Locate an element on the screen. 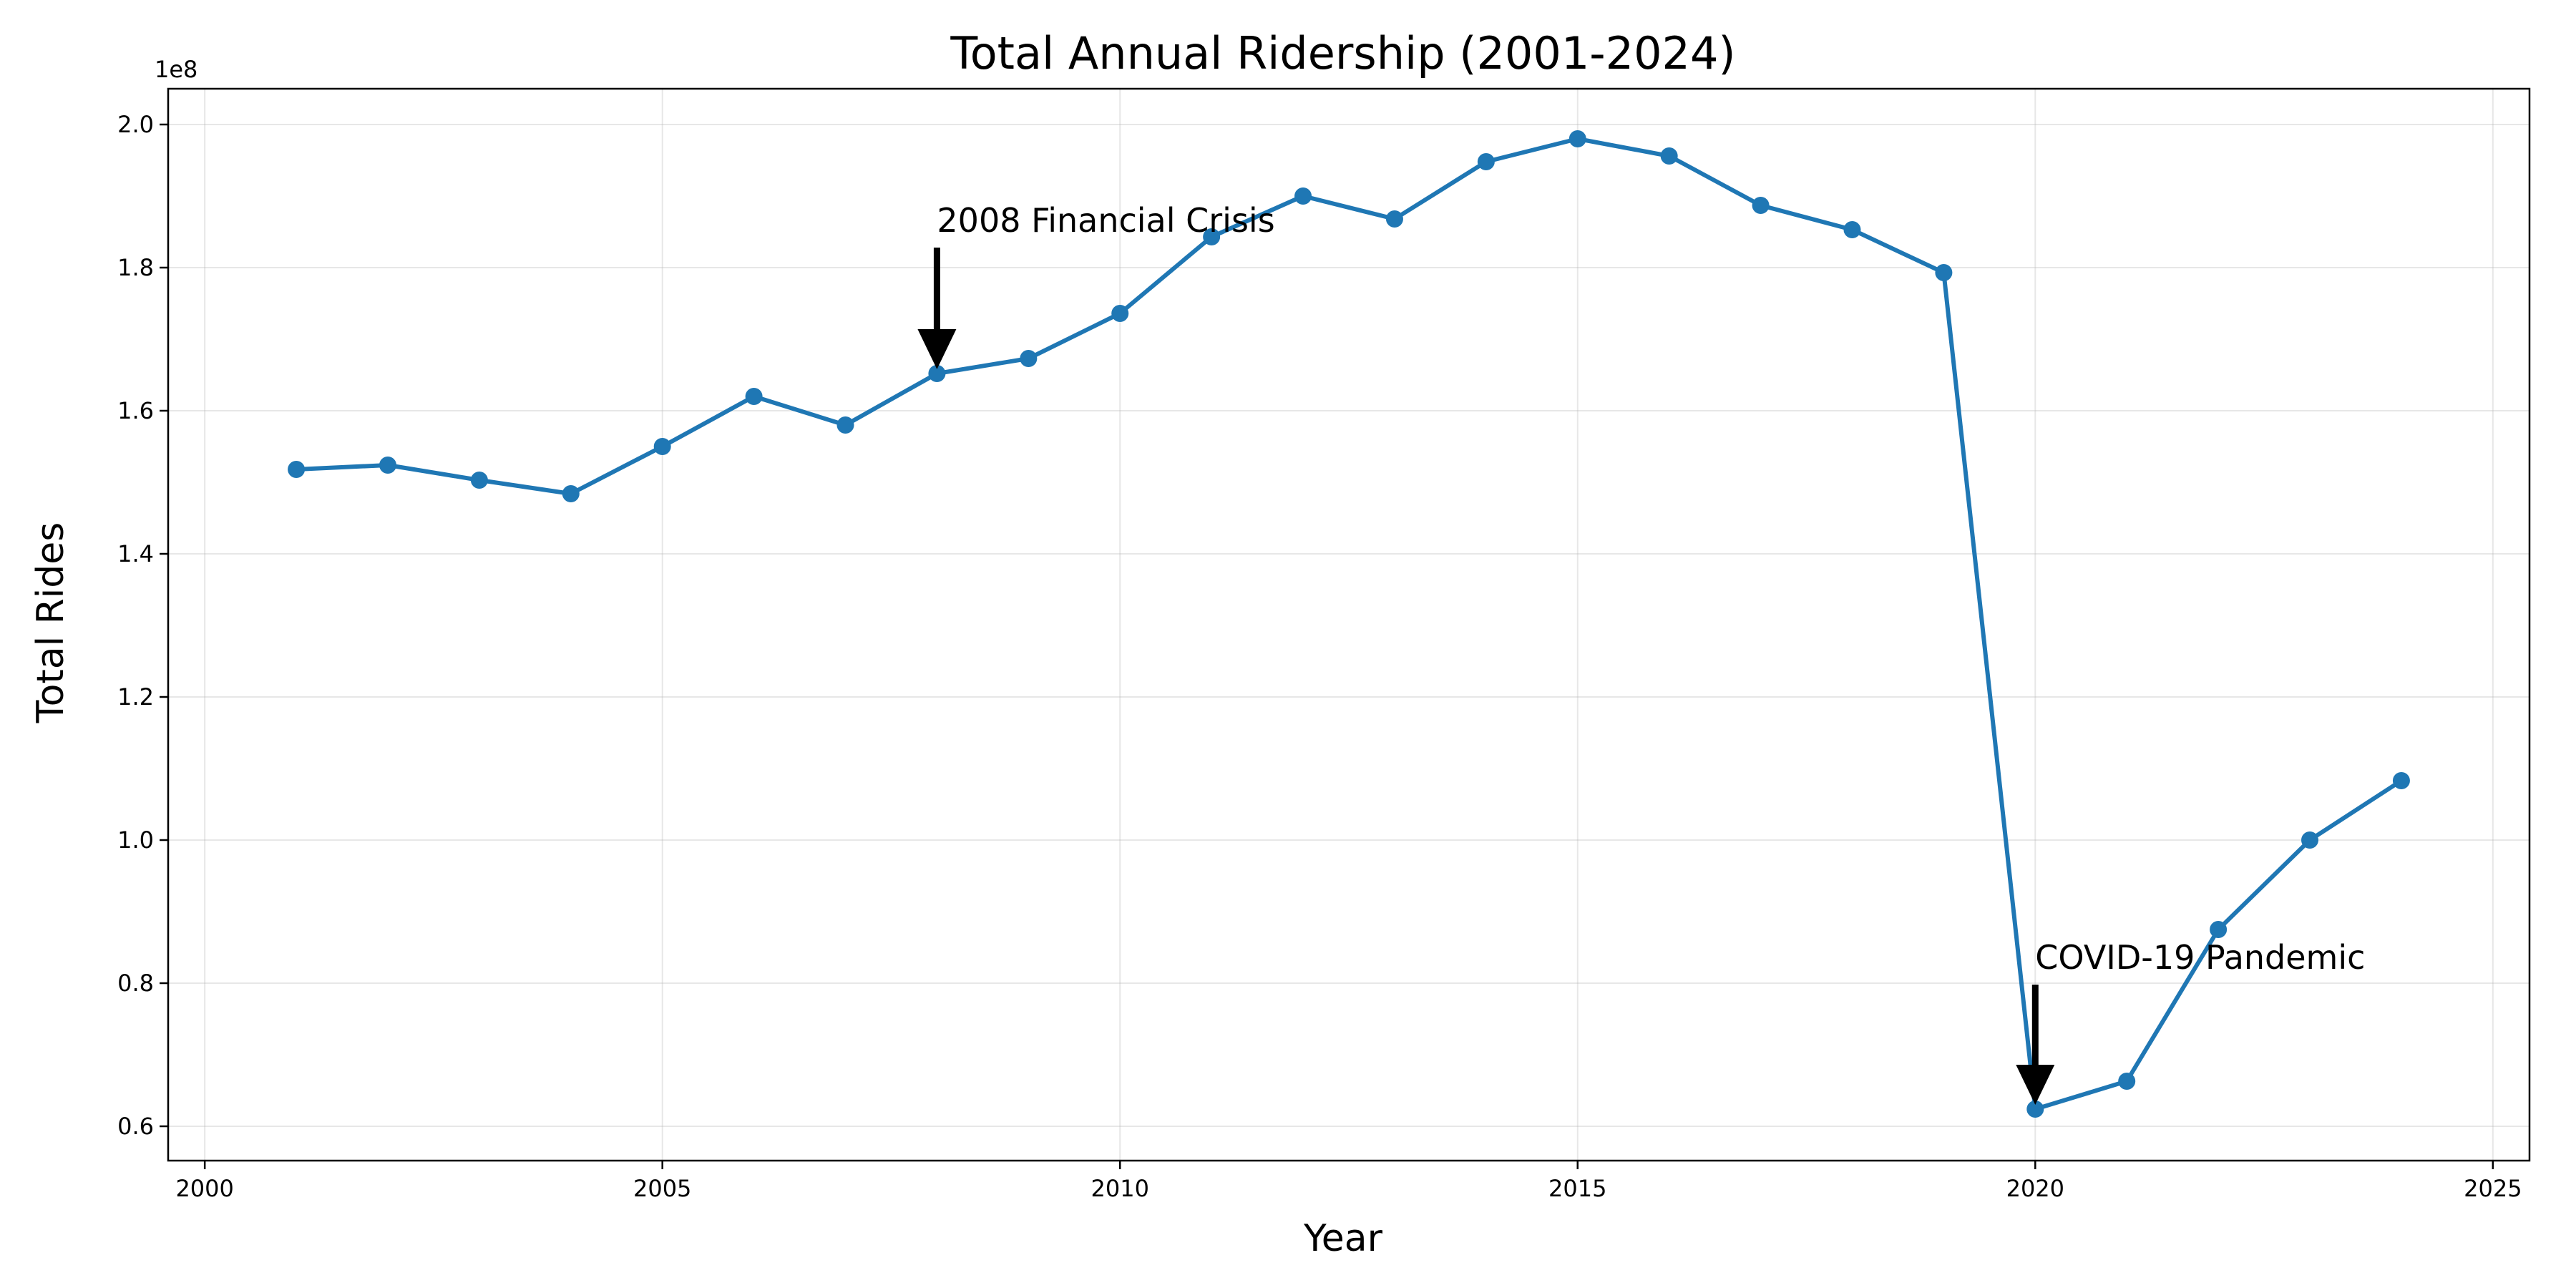 This screenshot has width=2576, height=1288. y-tick-label: 1.0 is located at coordinates (135, 840).